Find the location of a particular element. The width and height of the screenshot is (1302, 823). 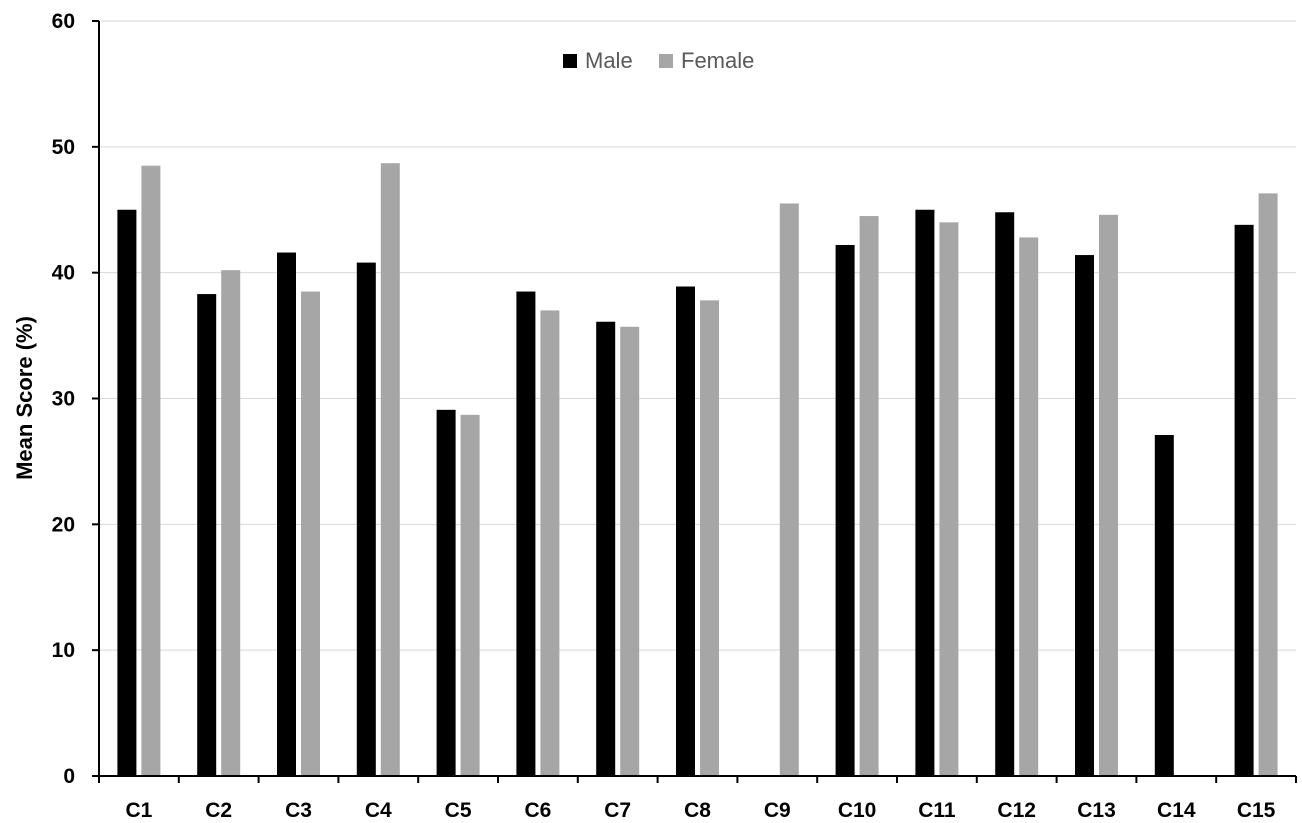

x-tick-label: C8 is located at coordinates (697, 810).